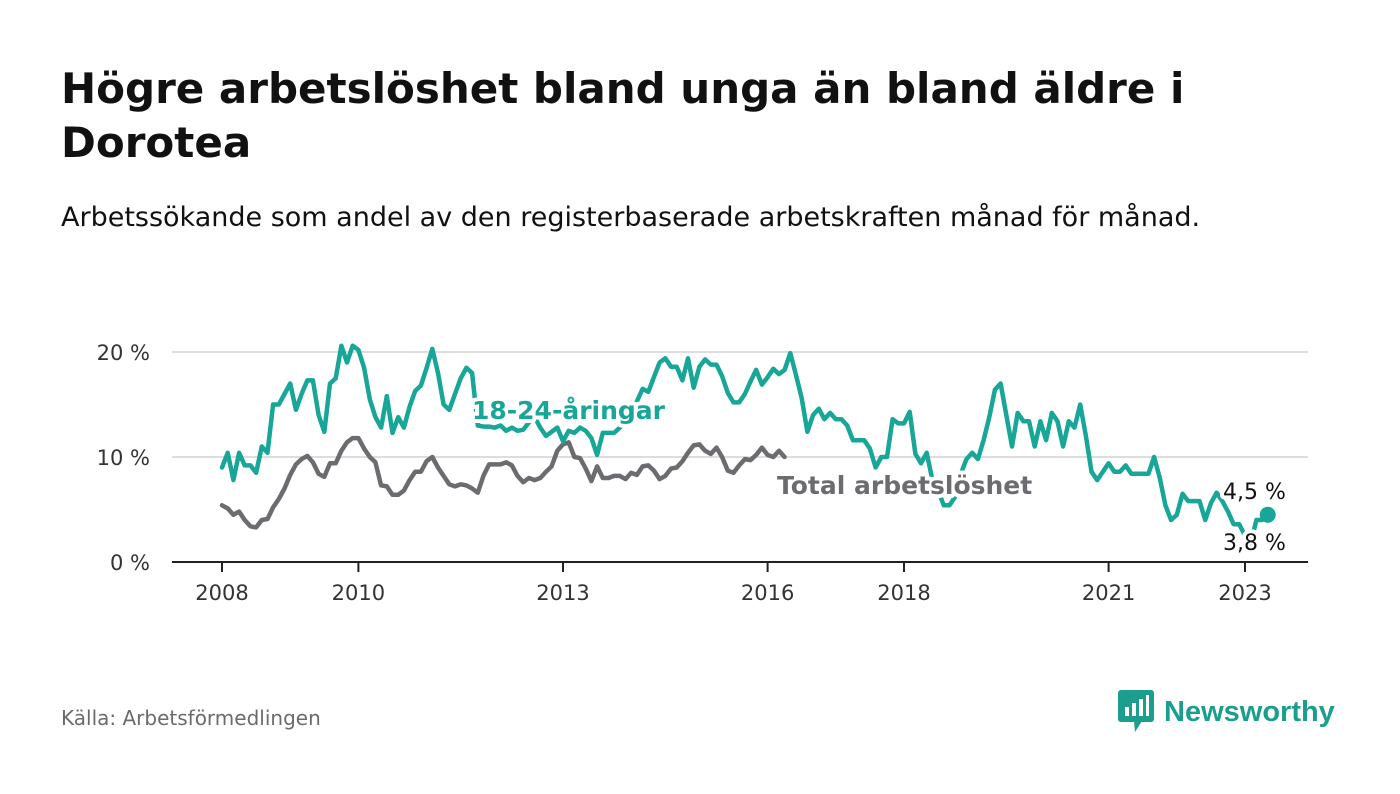 The width and height of the screenshot is (1400, 794). Describe the element at coordinates (1244, 593) in the screenshot. I see `x-tick-label: 2023` at that location.